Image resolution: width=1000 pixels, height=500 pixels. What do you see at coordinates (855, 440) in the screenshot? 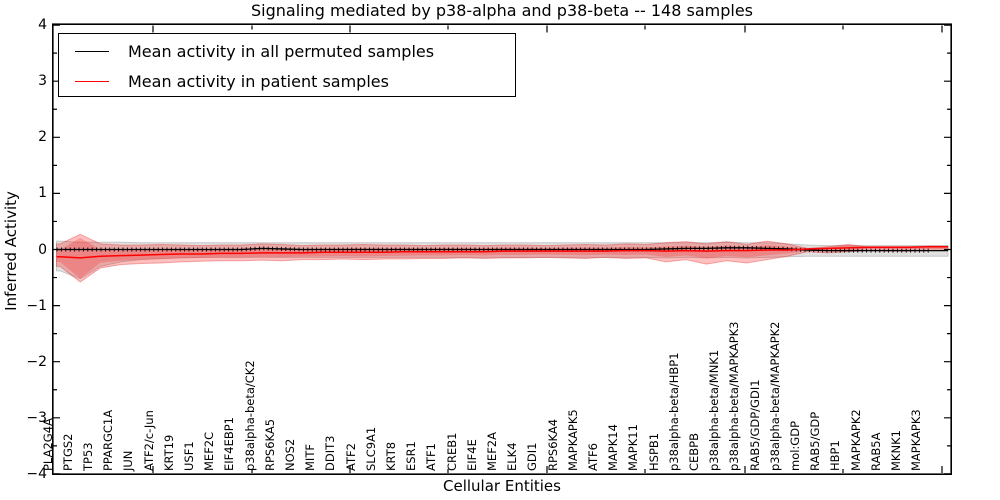
I see `x-tick-label: MAPKAPK2` at bounding box center [855, 440].